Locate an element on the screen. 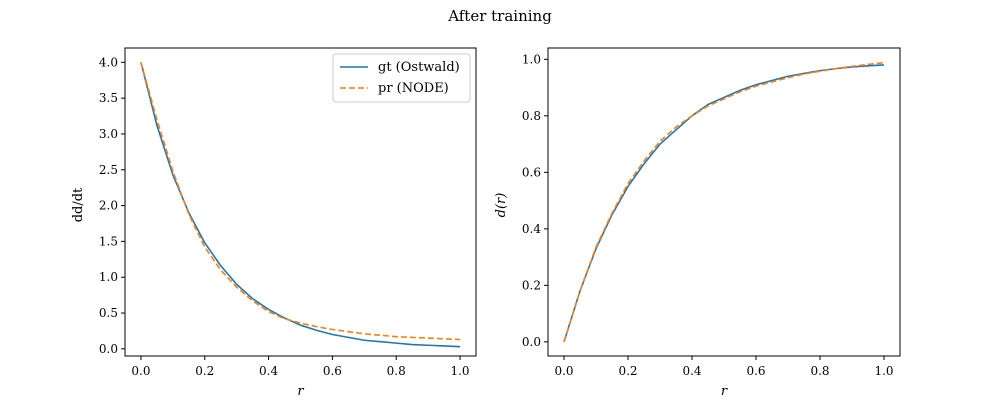  chart-left-y-tick-label: 0.5 is located at coordinates (108, 313).